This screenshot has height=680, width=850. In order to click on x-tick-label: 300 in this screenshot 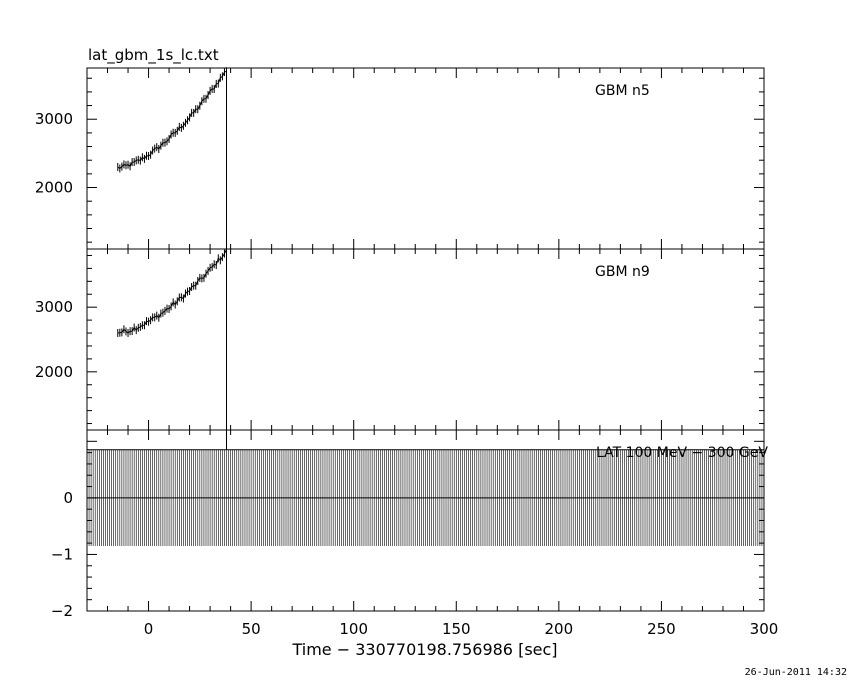, I will do `click(764, 629)`.